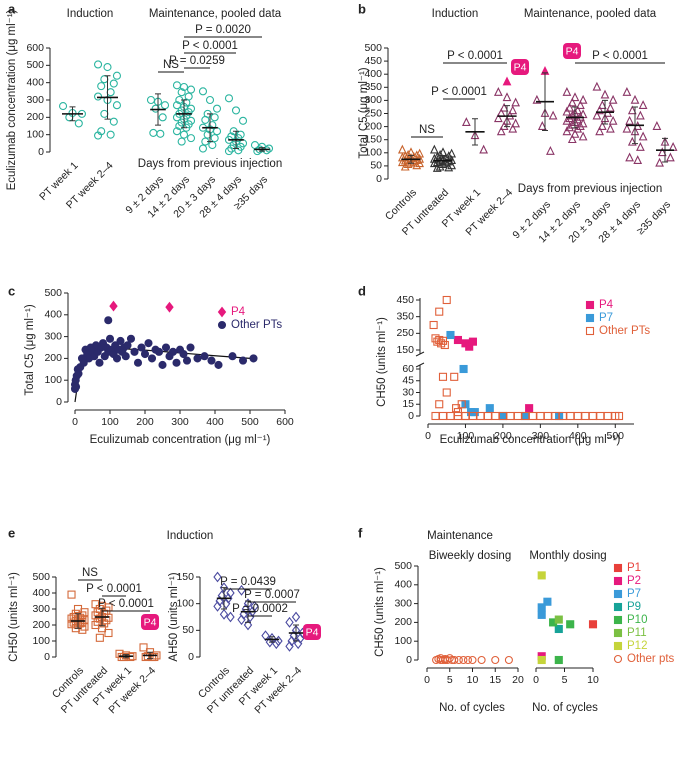 This screenshot has height=763, width=685. Describe the element at coordinates (312, 632) in the screenshot. I see `callout-box` at that location.